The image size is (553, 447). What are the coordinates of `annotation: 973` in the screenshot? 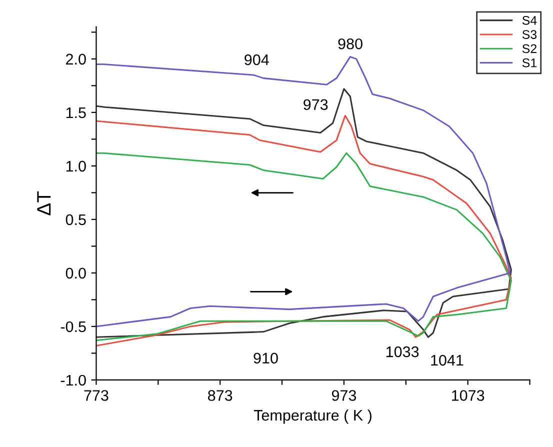 It's located at (316, 104).